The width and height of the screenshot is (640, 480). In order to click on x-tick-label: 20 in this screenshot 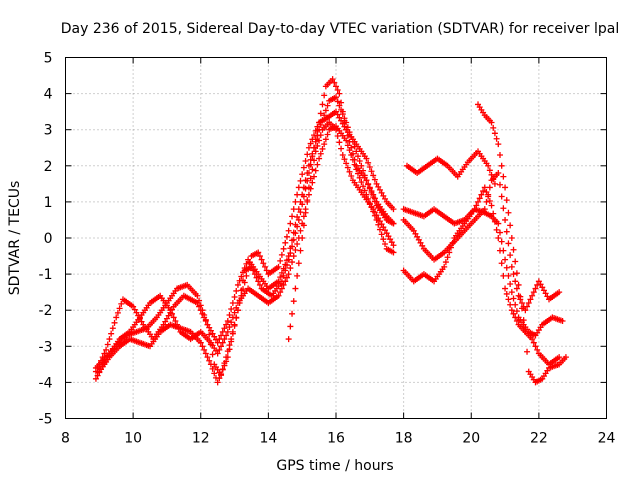, I will do `click(471, 439)`.